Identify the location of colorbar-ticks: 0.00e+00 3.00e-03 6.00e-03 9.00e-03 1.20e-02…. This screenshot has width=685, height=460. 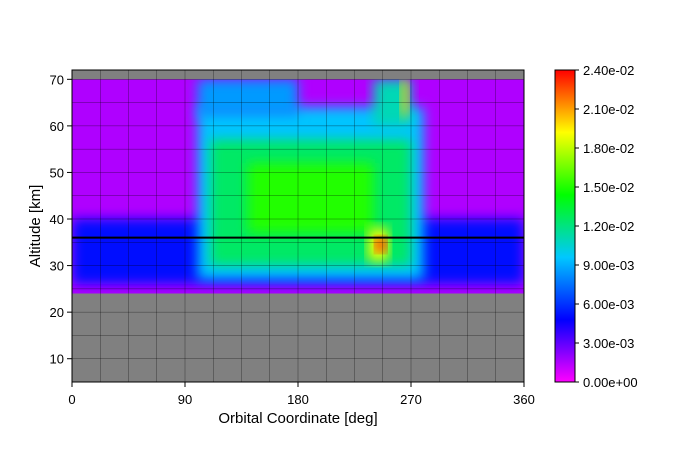
(606, 226).